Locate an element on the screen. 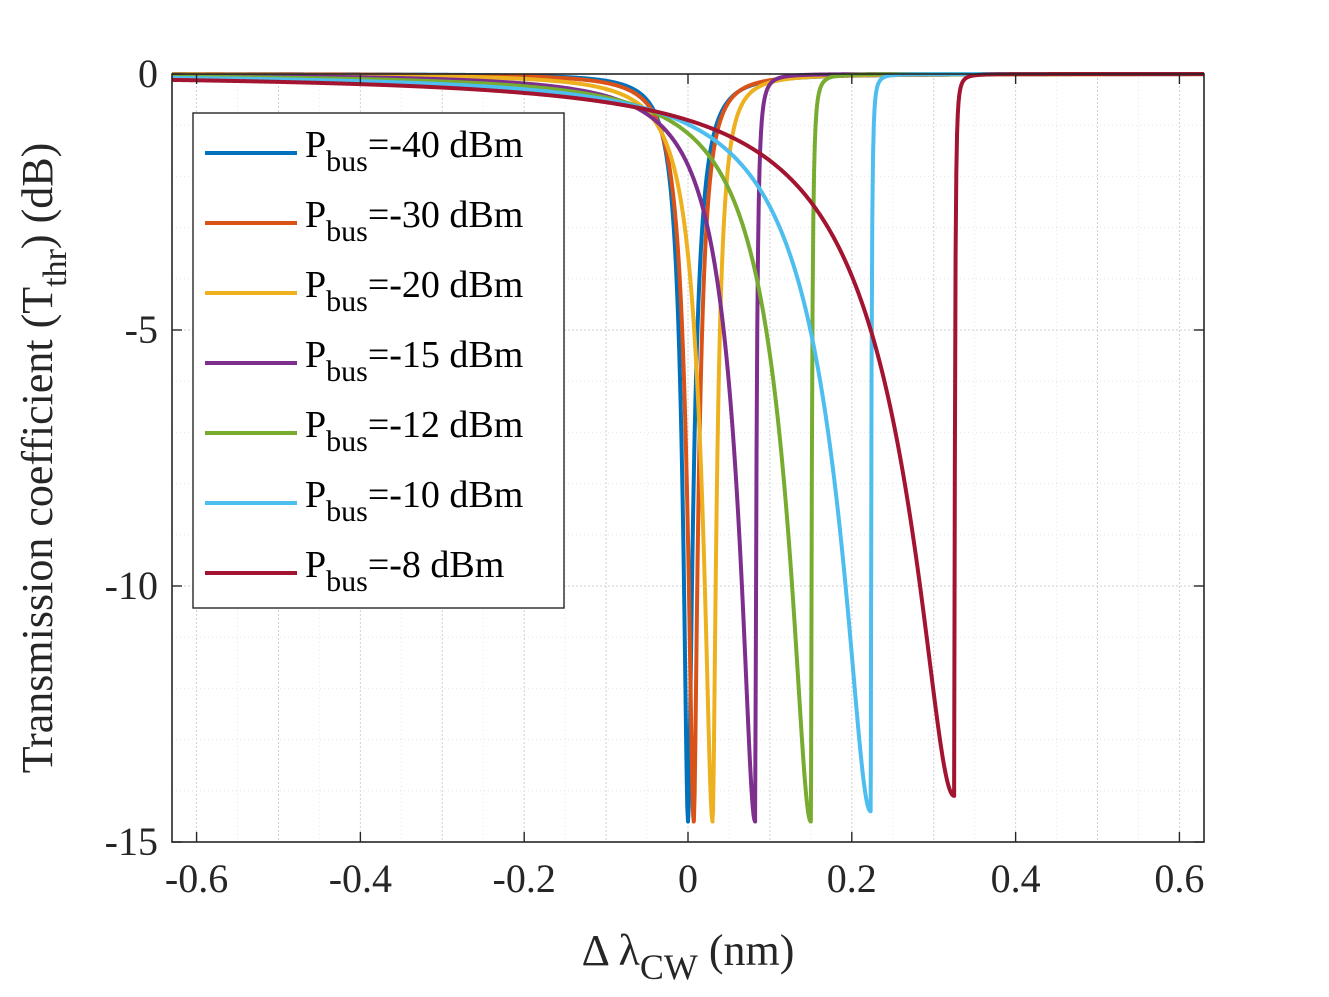  y-tick-label: 0 is located at coordinates (148, 73).